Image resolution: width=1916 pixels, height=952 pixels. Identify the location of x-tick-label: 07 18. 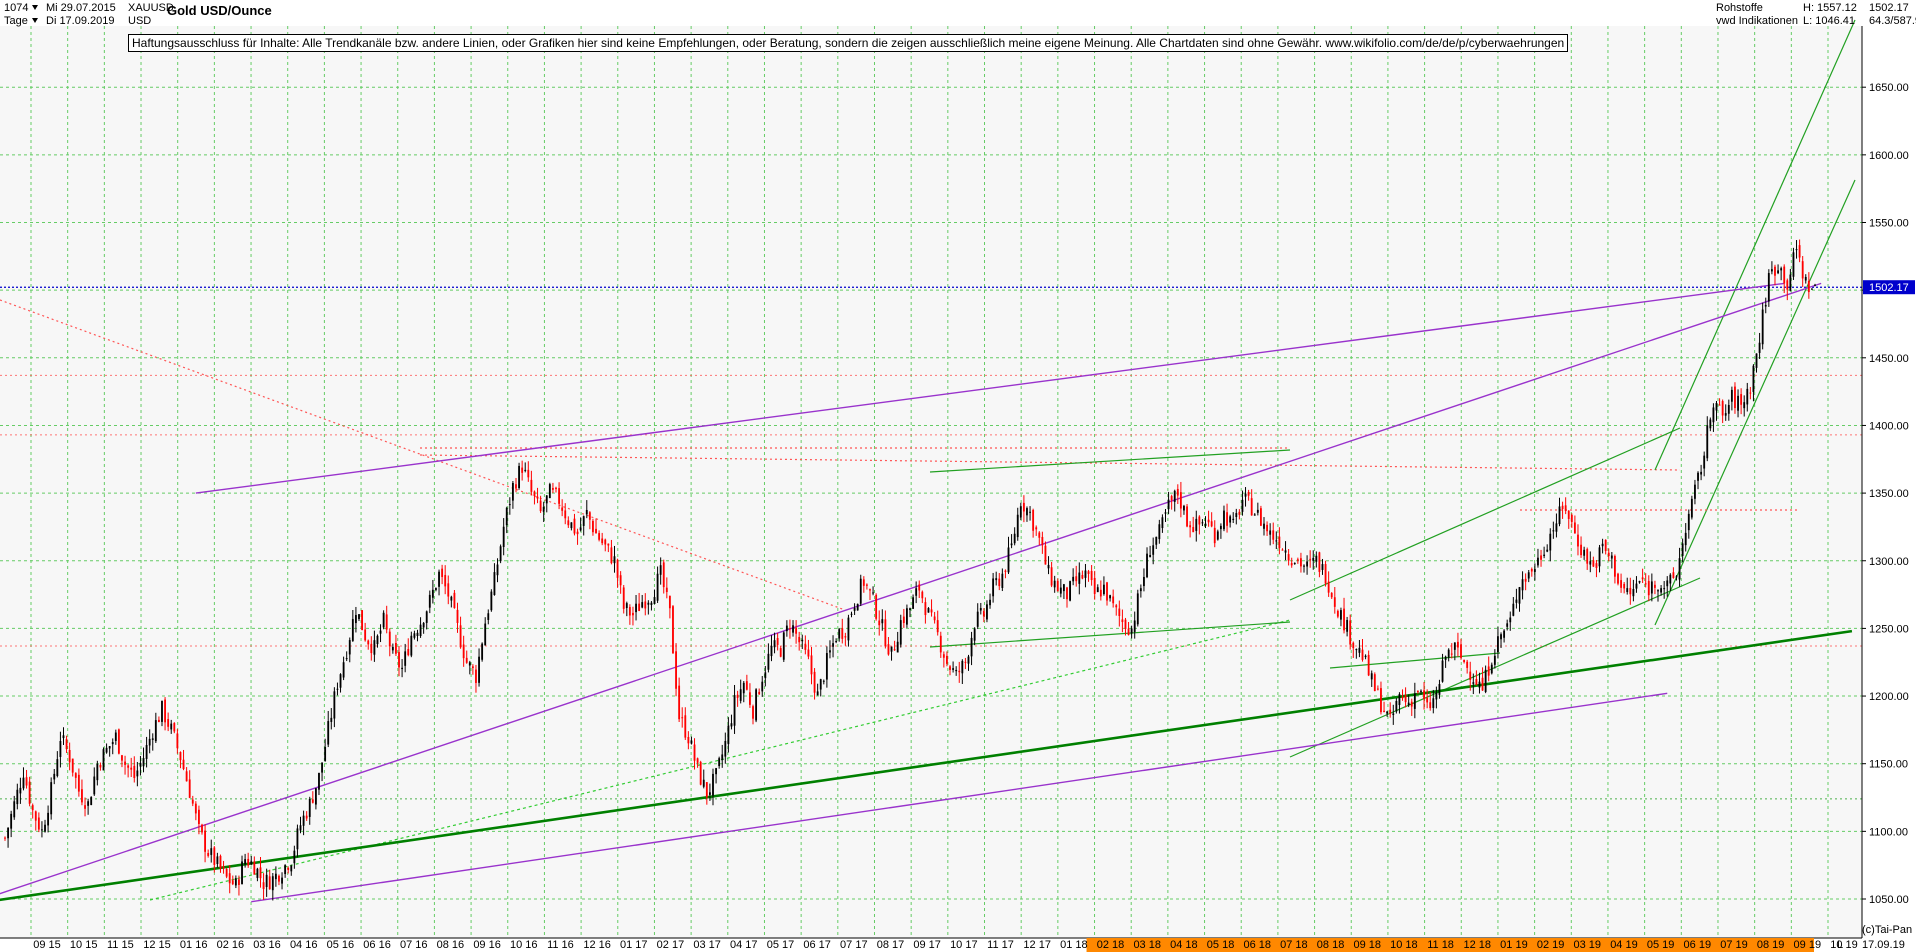
(1294, 945).